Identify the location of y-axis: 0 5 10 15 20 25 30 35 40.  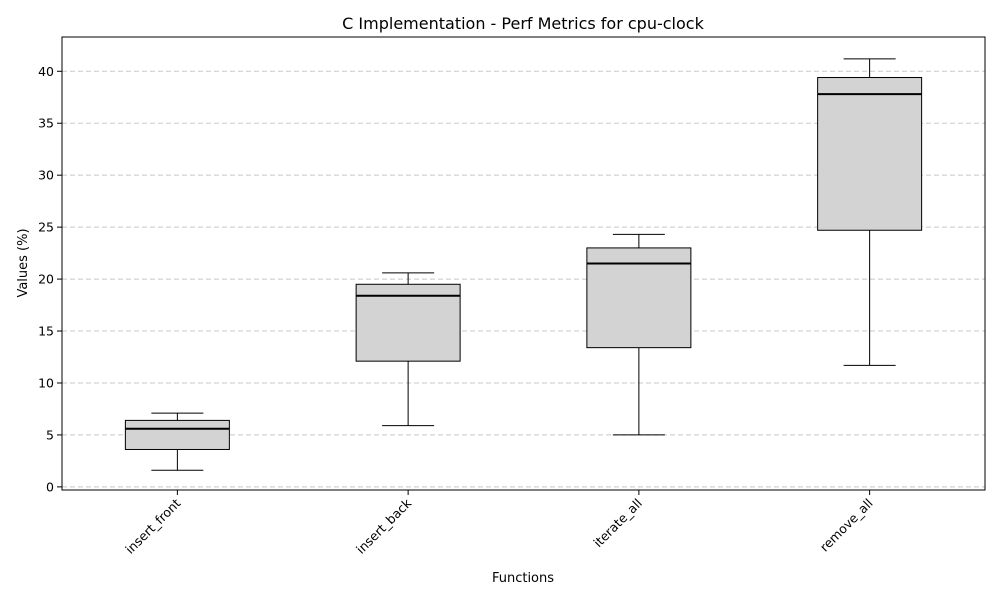
(50, 279).